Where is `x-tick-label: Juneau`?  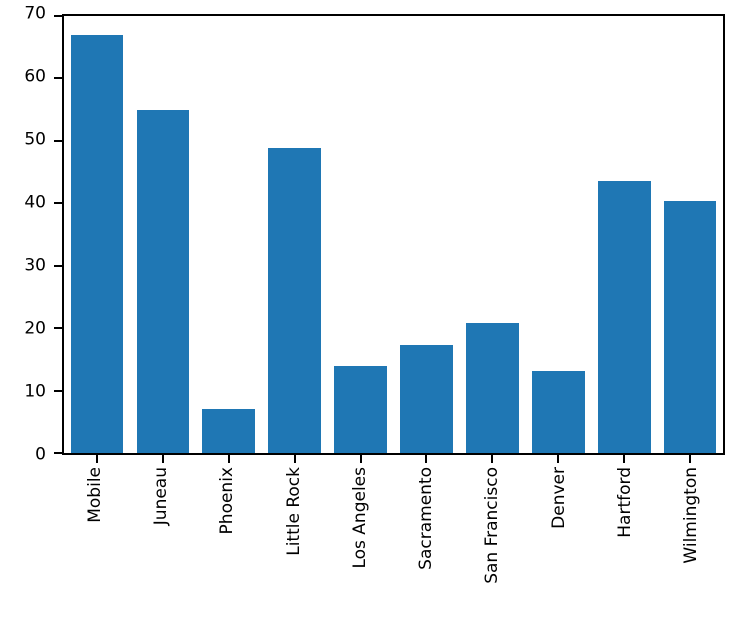
x-tick-label: Juneau is located at coordinates (160, 496).